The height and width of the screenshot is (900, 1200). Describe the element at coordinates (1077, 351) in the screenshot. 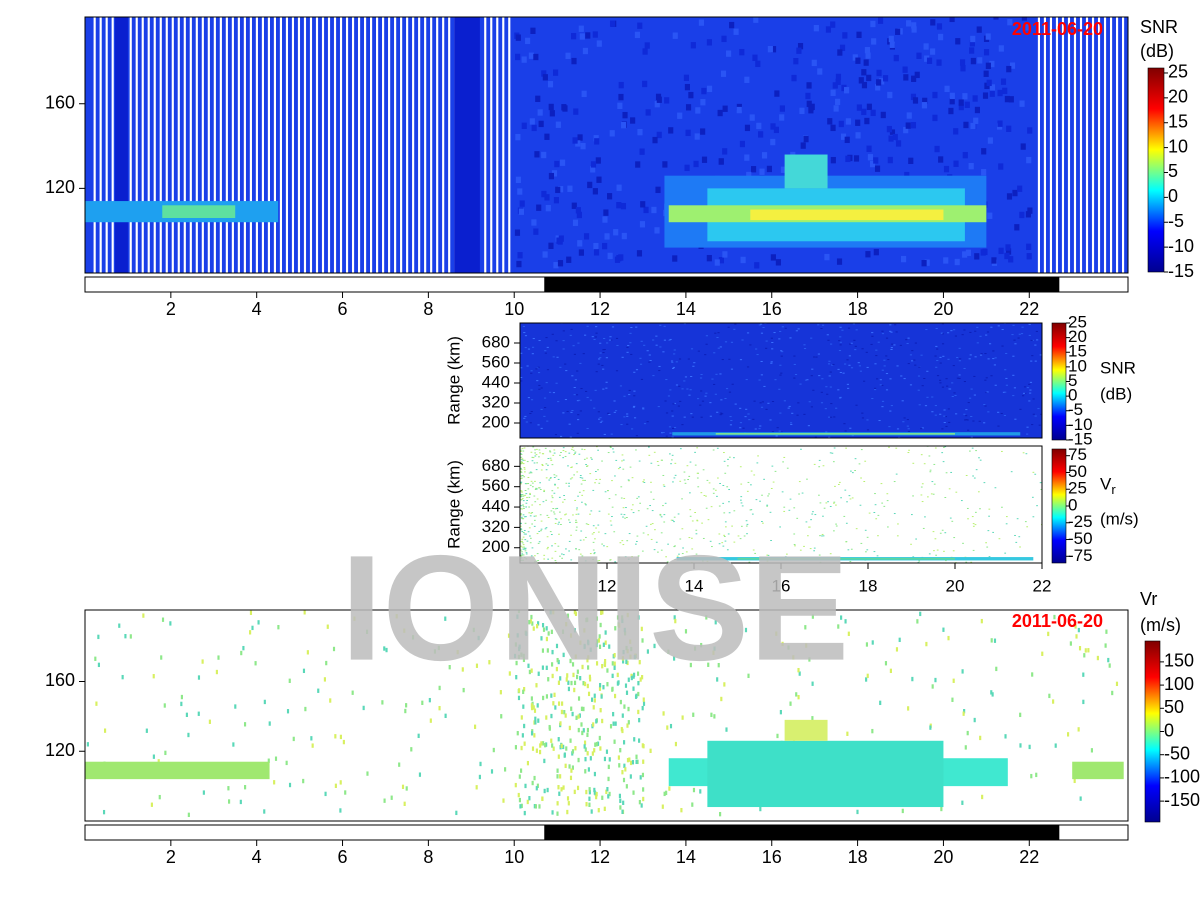

I see `colorbar-tick-label: 15` at that location.